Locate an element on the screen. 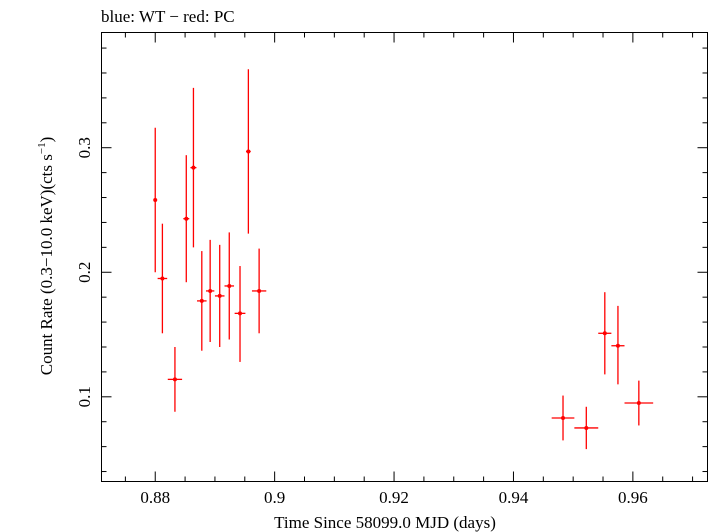 This screenshot has width=709, height=532. y-tick-label: 0.2 is located at coordinates (84, 272).